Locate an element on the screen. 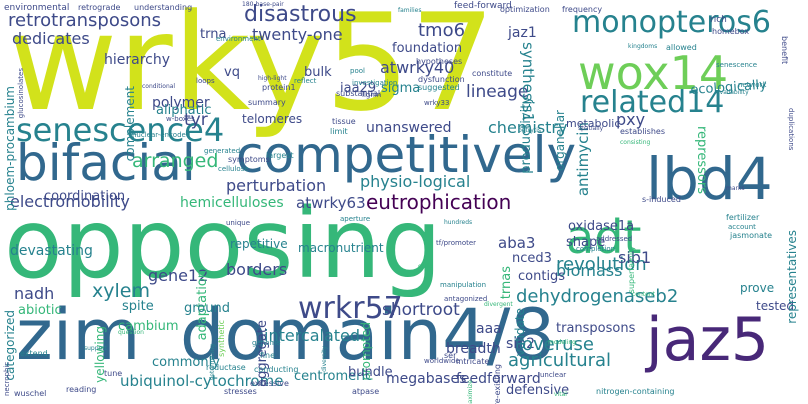 This screenshot has width=808, height=404. word: electromobility is located at coordinates (70, 201).